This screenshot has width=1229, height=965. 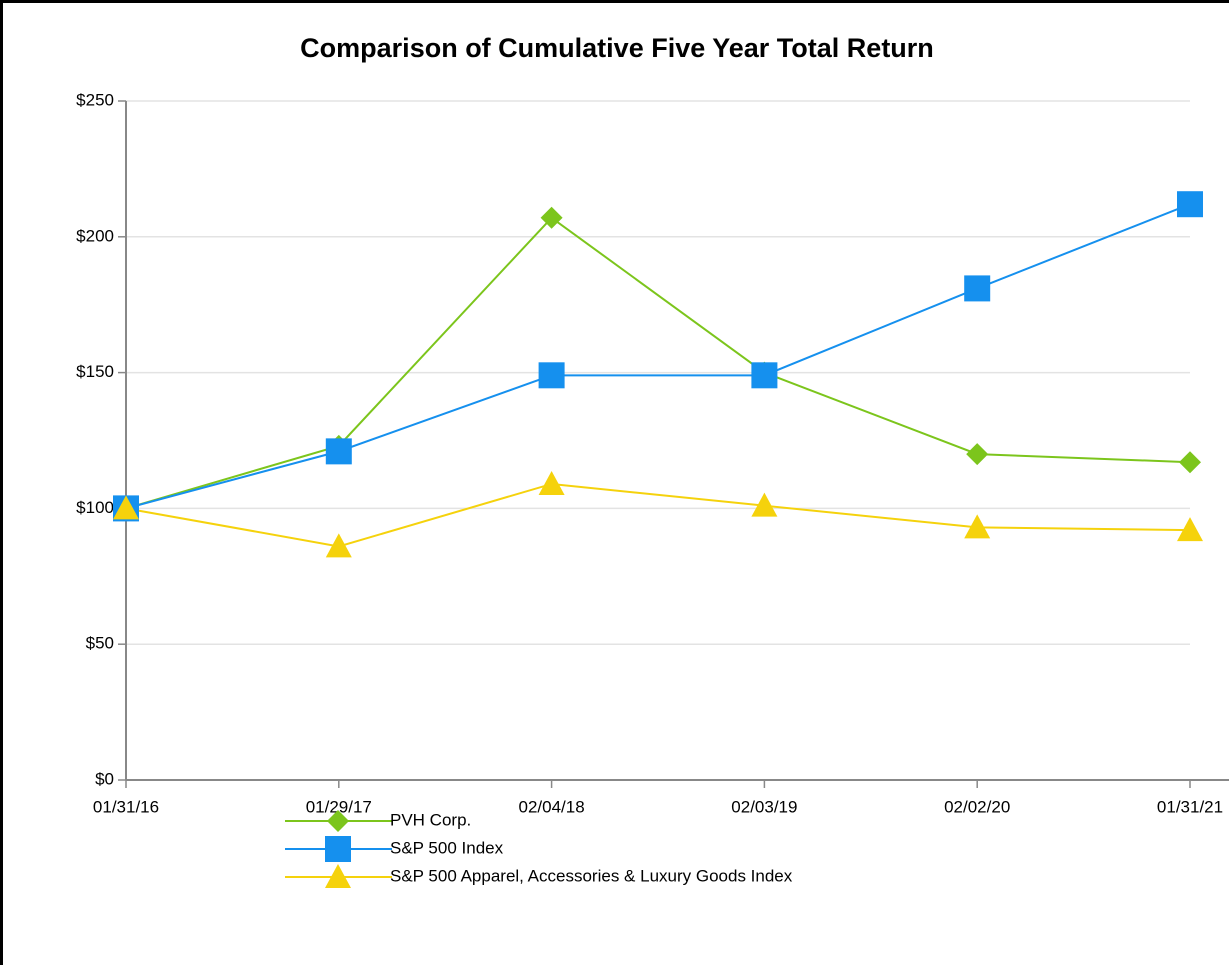 What do you see at coordinates (95, 507) in the screenshot?
I see `y-tick-label: $100` at bounding box center [95, 507].